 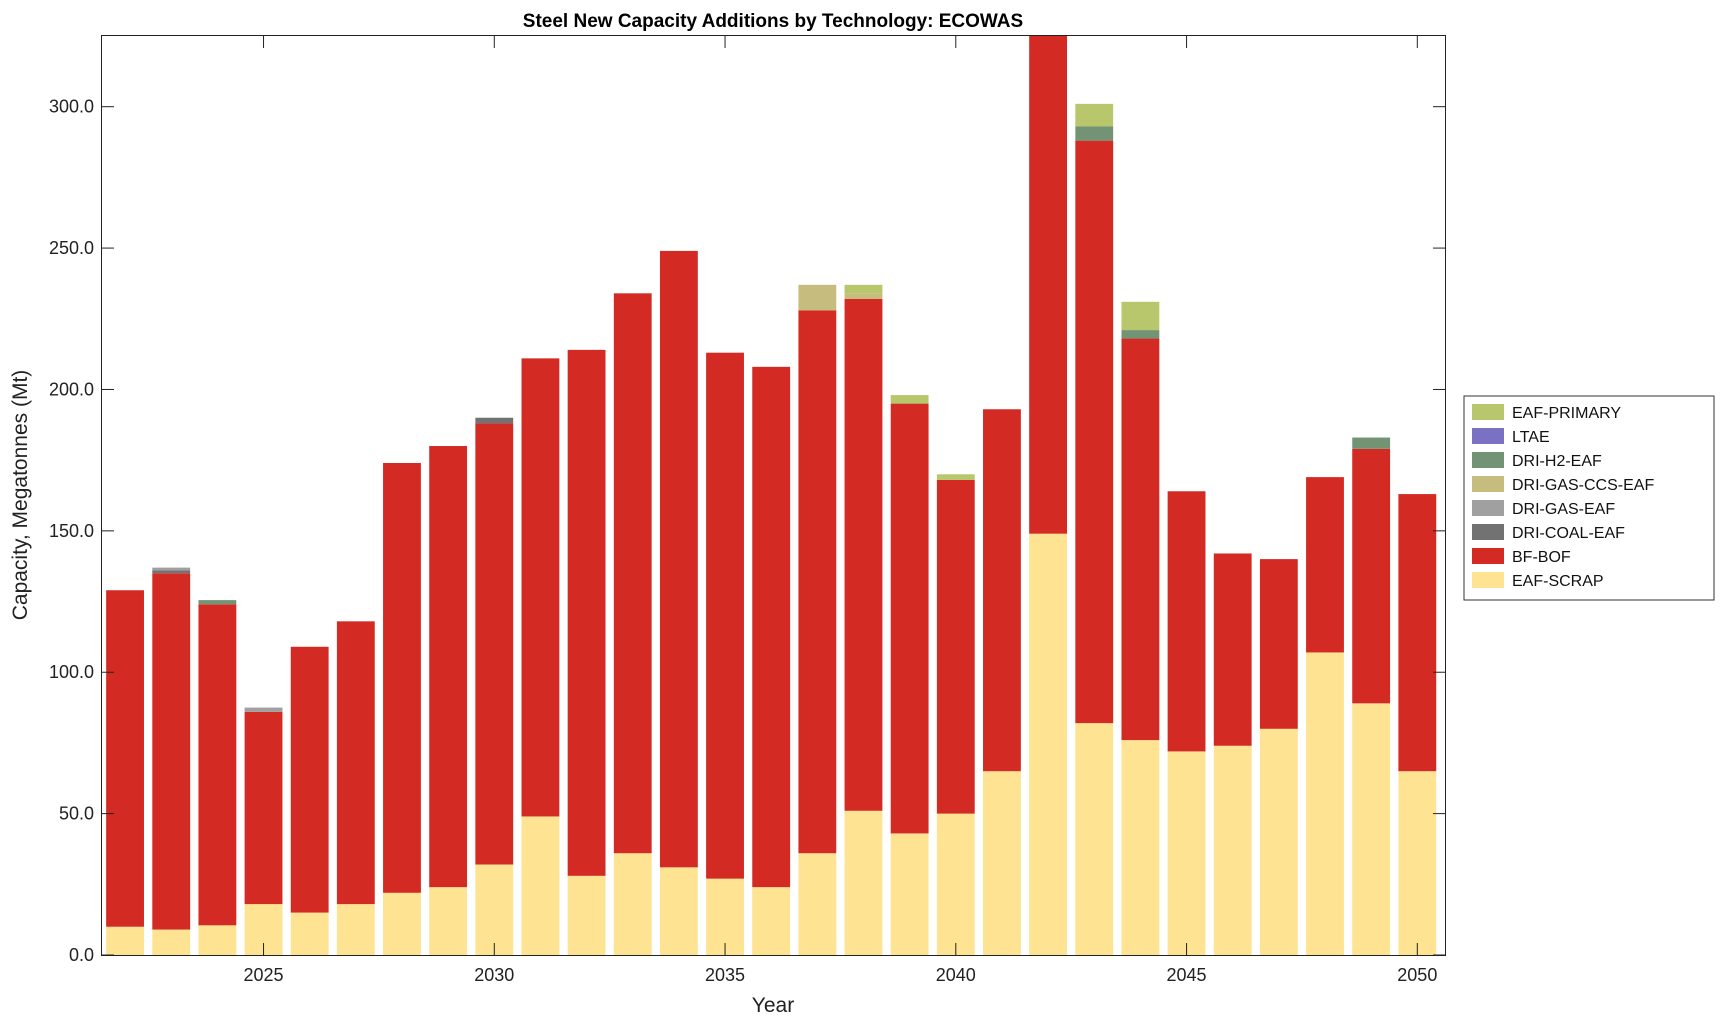 I want to click on bar-eaf-scrap-2043, so click(x=1094, y=839).